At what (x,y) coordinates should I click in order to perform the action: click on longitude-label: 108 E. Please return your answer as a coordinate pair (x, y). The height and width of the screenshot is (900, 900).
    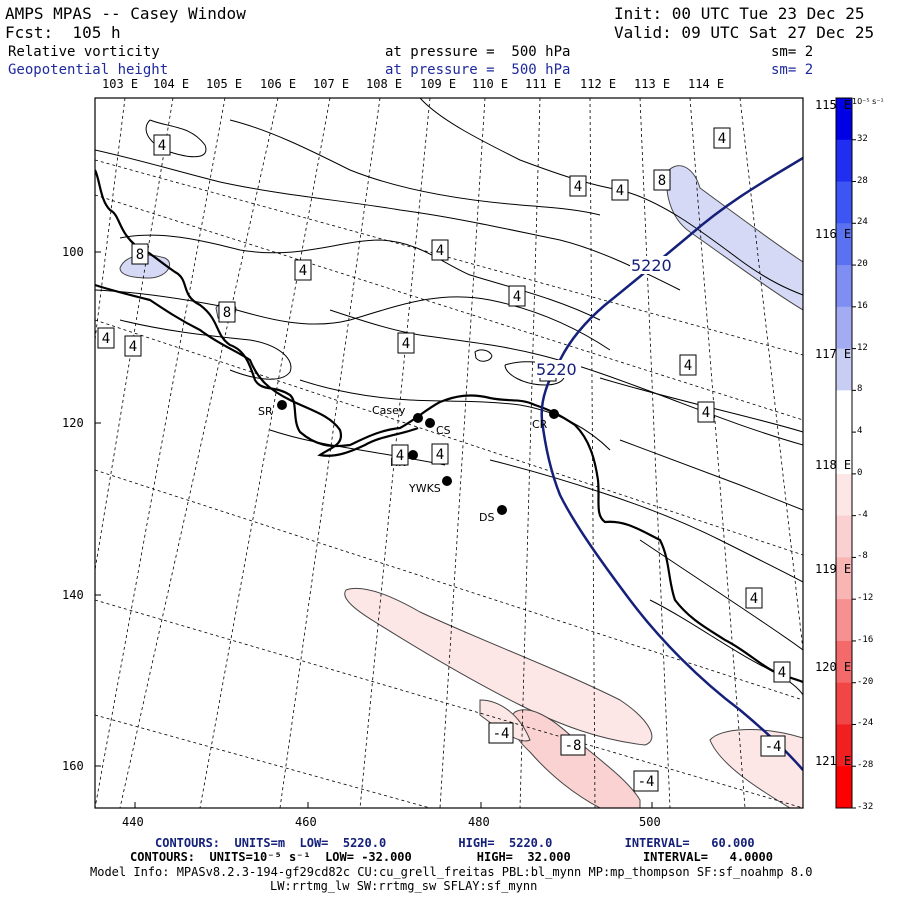
    Looking at the image, I should click on (384, 84).